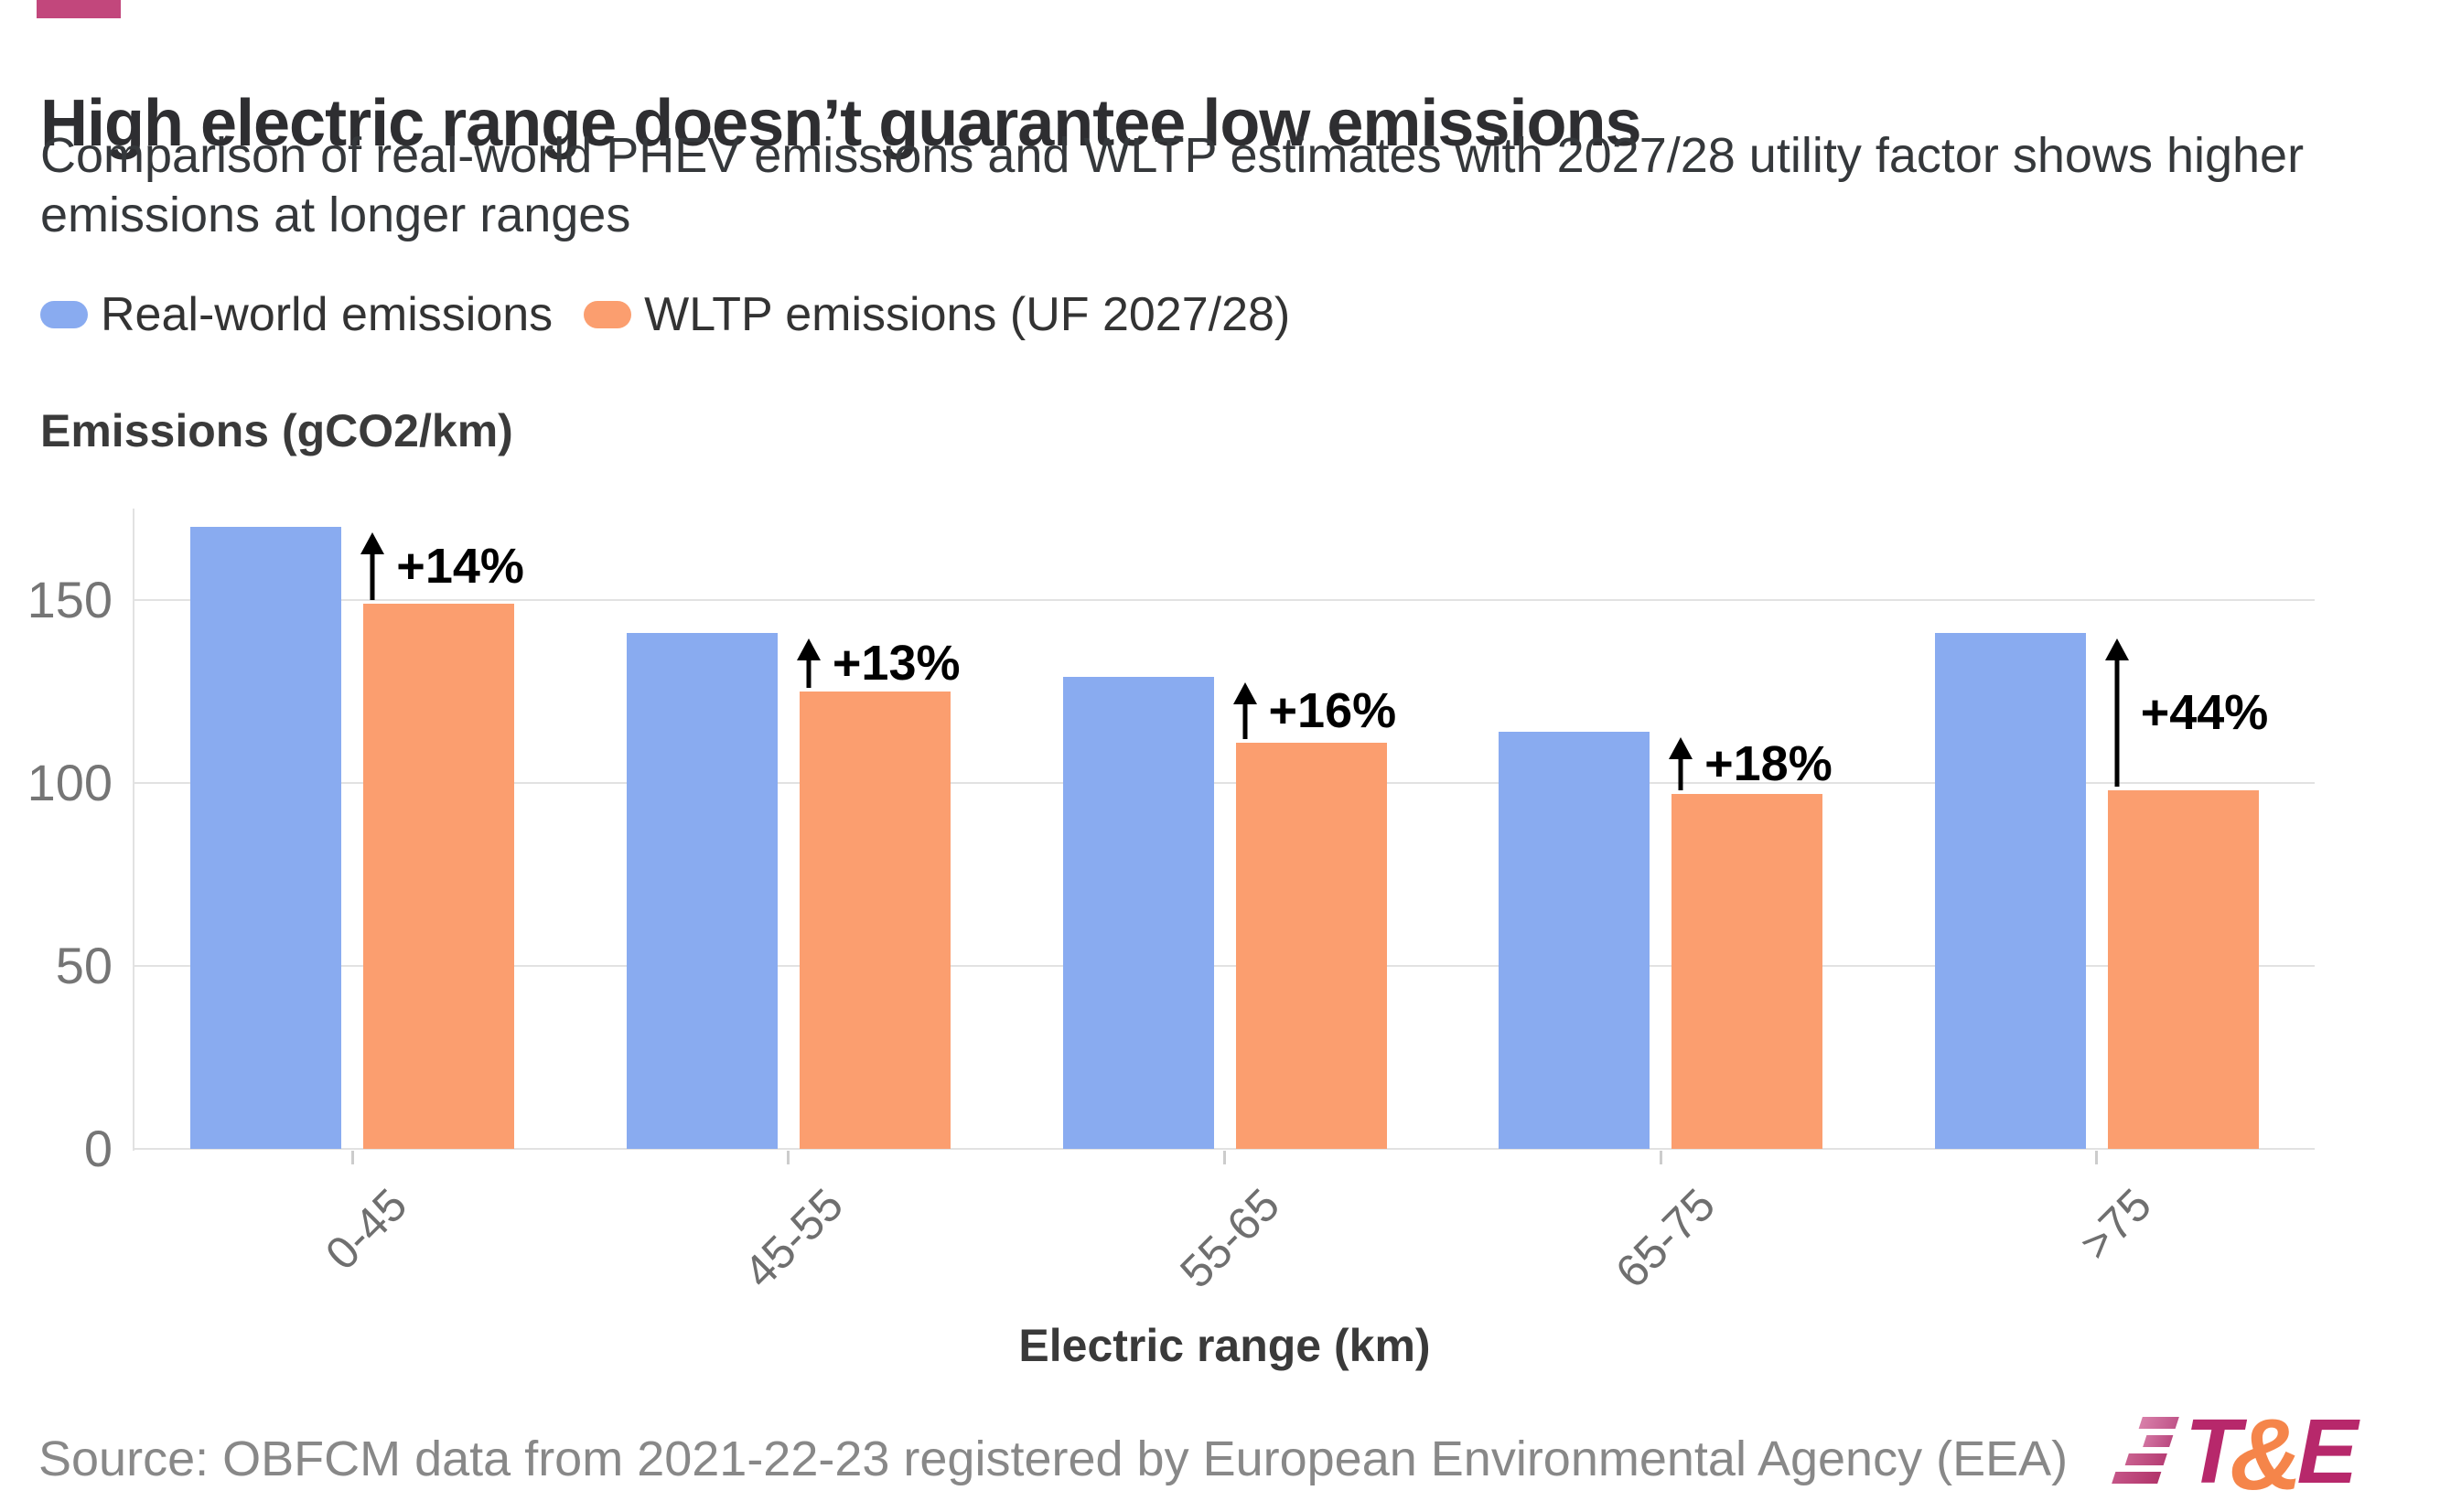 This screenshot has width=2440, height=1512. What do you see at coordinates (1229, 1238) in the screenshot?
I see `x-tick-label-55-65: 55-65` at bounding box center [1229, 1238].